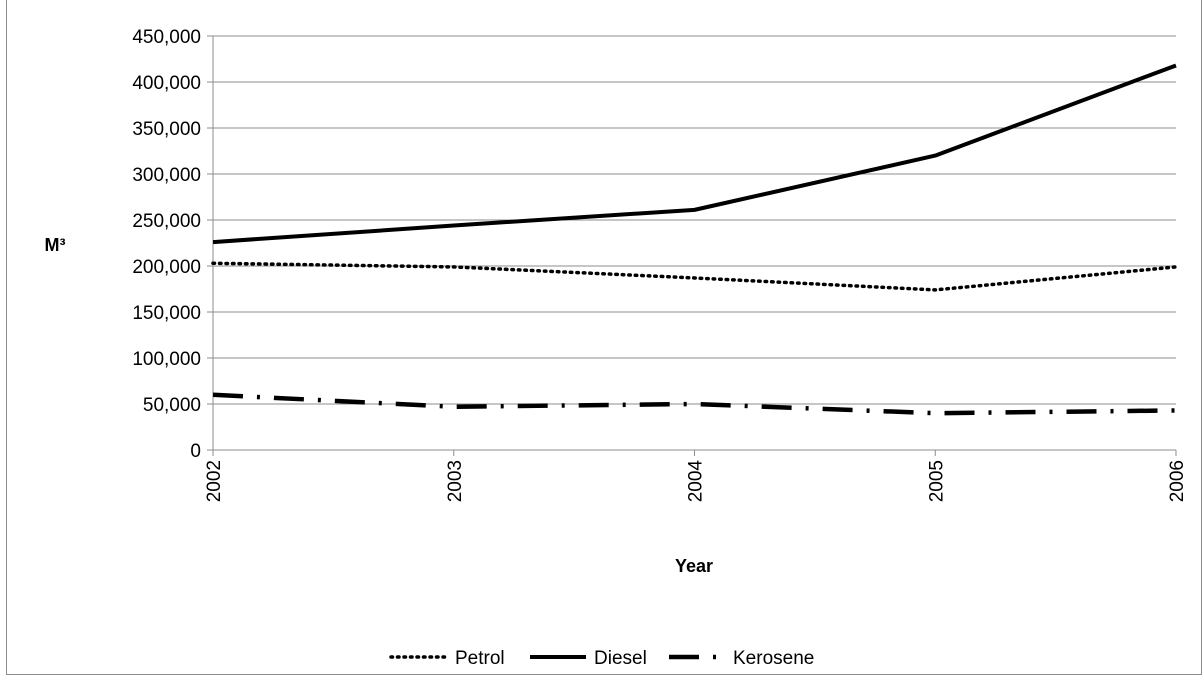 This screenshot has height=677, width=1204. Describe the element at coordinates (696, 481) in the screenshot. I see `x-tick-label: 2004` at that location.